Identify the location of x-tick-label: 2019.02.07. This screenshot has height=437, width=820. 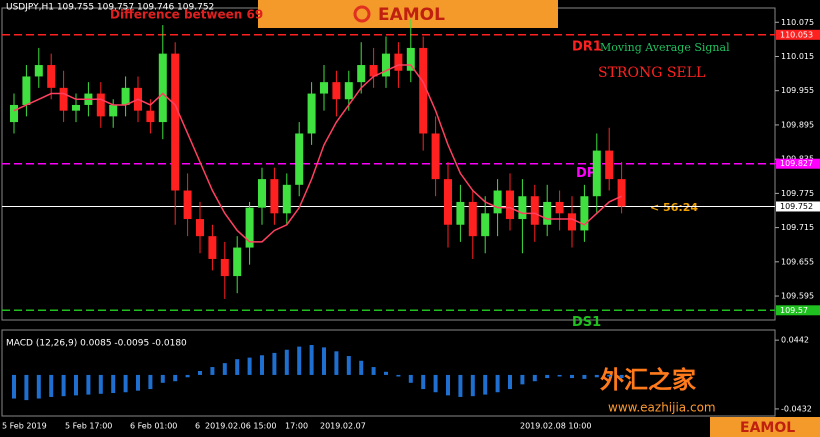
(343, 426).